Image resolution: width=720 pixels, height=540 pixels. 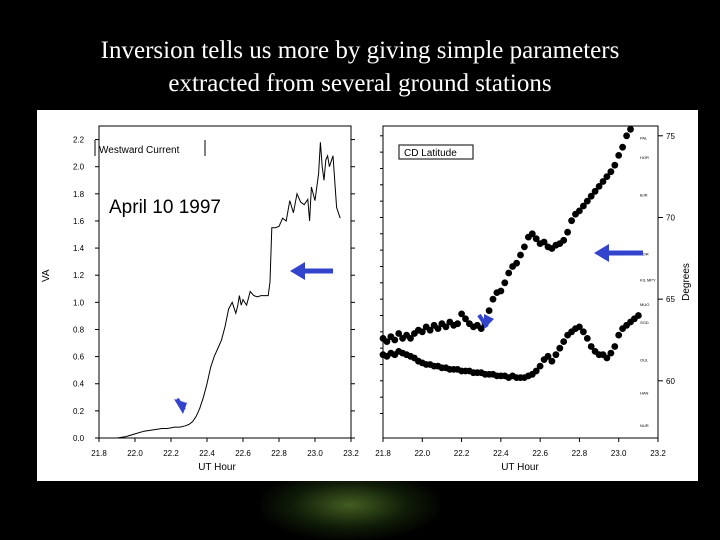 What do you see at coordinates (501, 453) in the screenshot?
I see `right-x-tick-label: 22.4` at bounding box center [501, 453].